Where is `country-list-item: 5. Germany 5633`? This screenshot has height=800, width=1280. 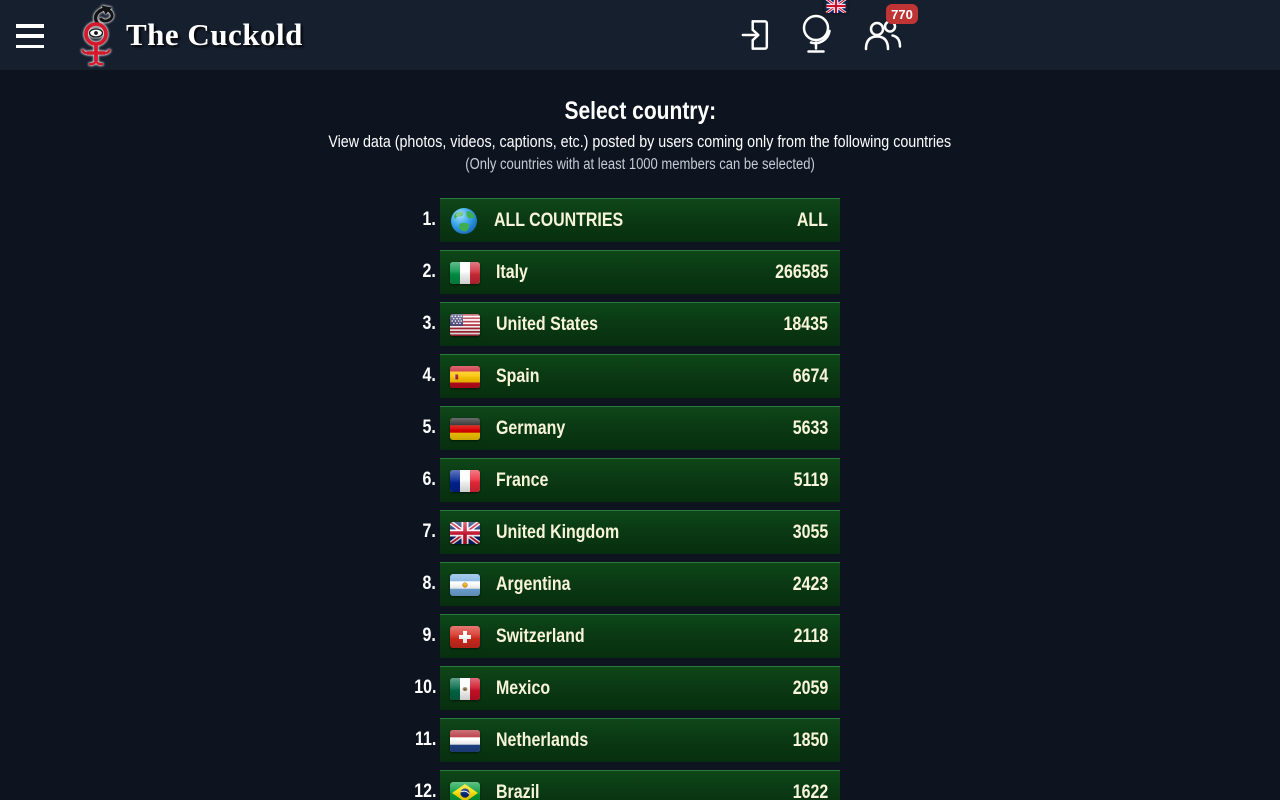
country-list-item: 5. Germany 5633 is located at coordinates (631, 428).